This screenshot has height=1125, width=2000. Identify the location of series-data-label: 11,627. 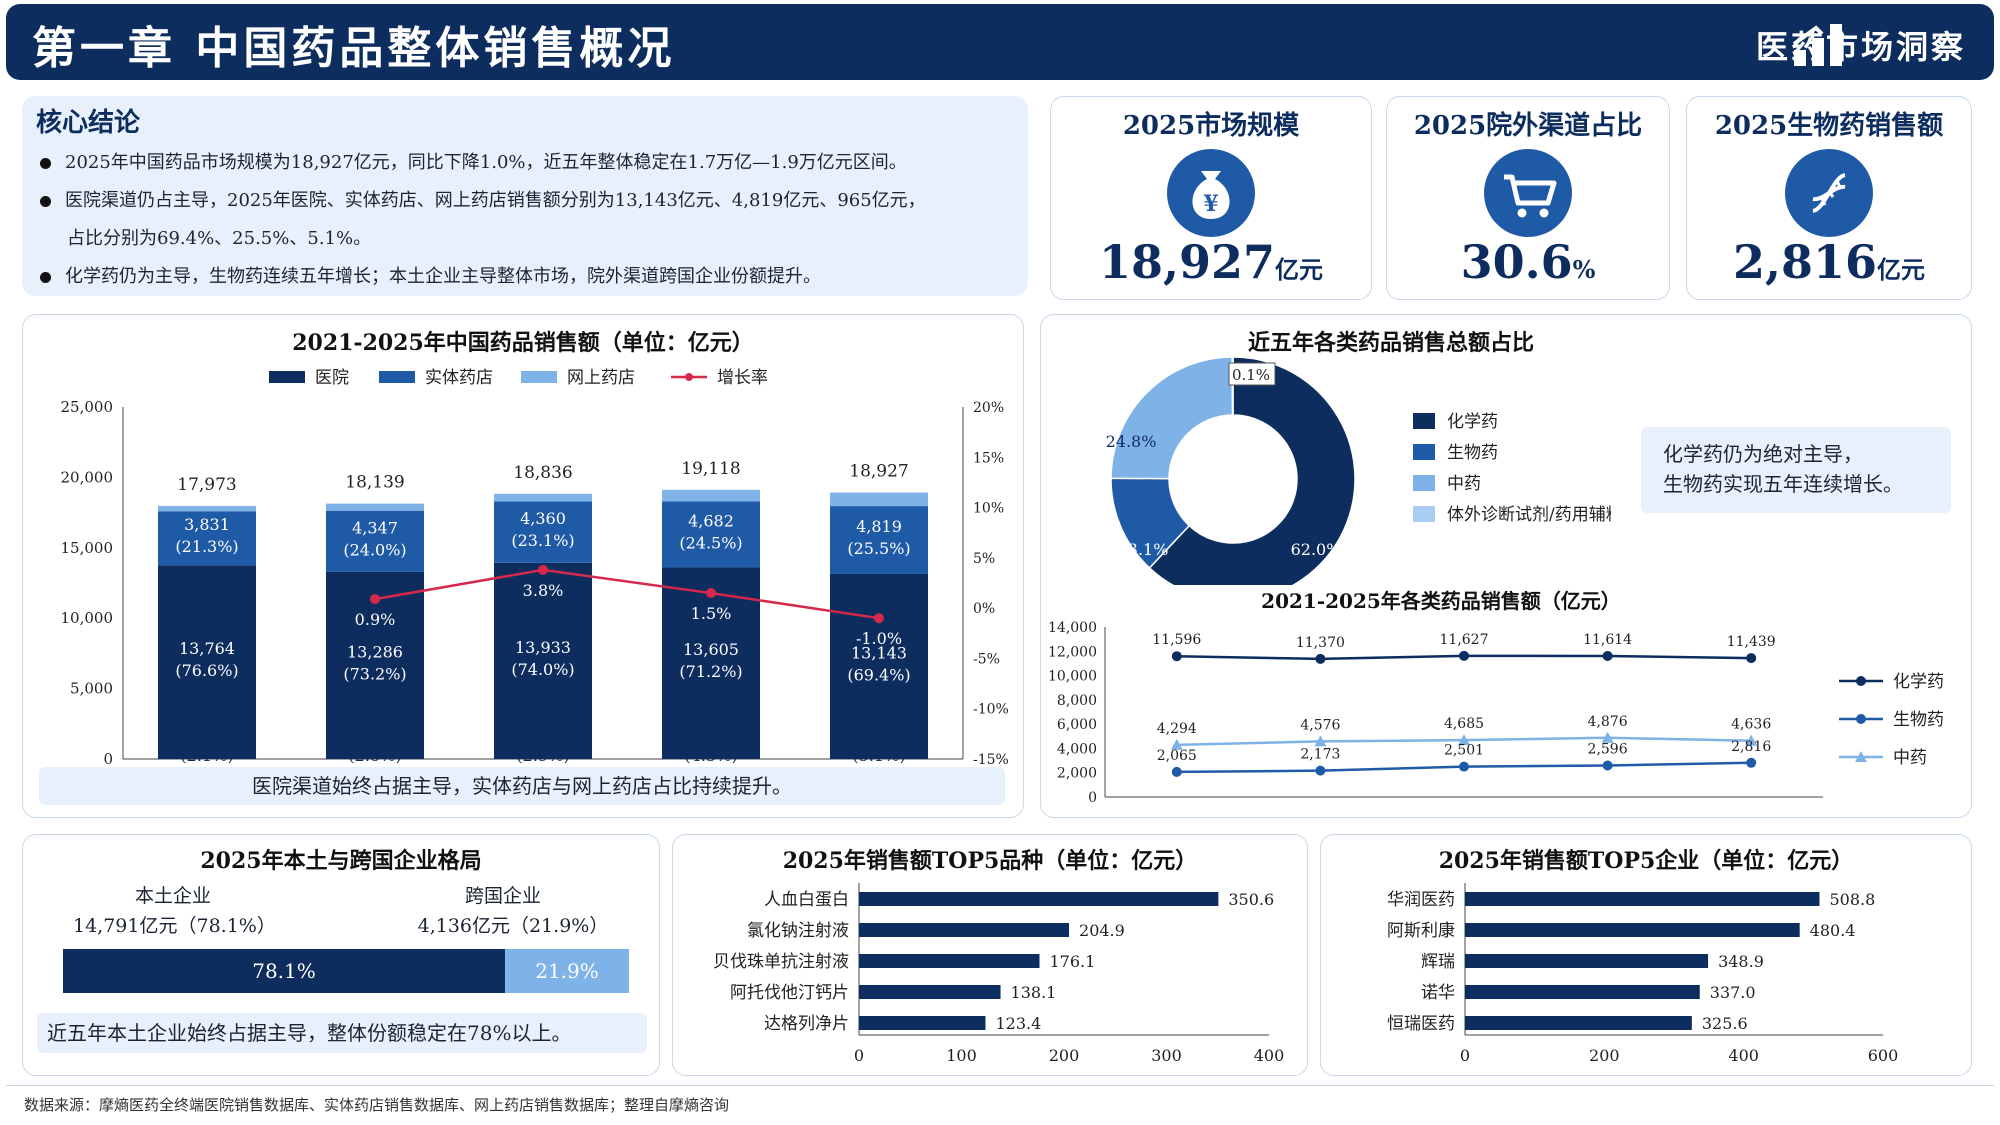
(1464, 640).